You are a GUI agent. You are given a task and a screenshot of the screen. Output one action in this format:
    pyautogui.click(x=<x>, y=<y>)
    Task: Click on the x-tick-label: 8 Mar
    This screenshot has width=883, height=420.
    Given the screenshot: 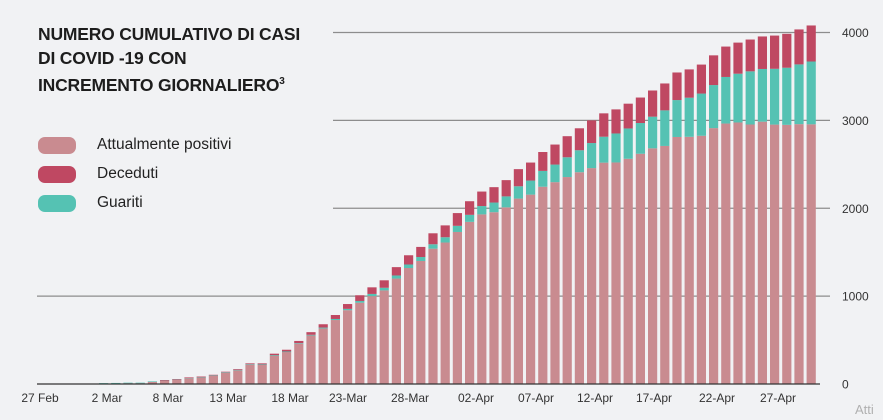 What is the action you would take?
    pyautogui.click(x=168, y=398)
    